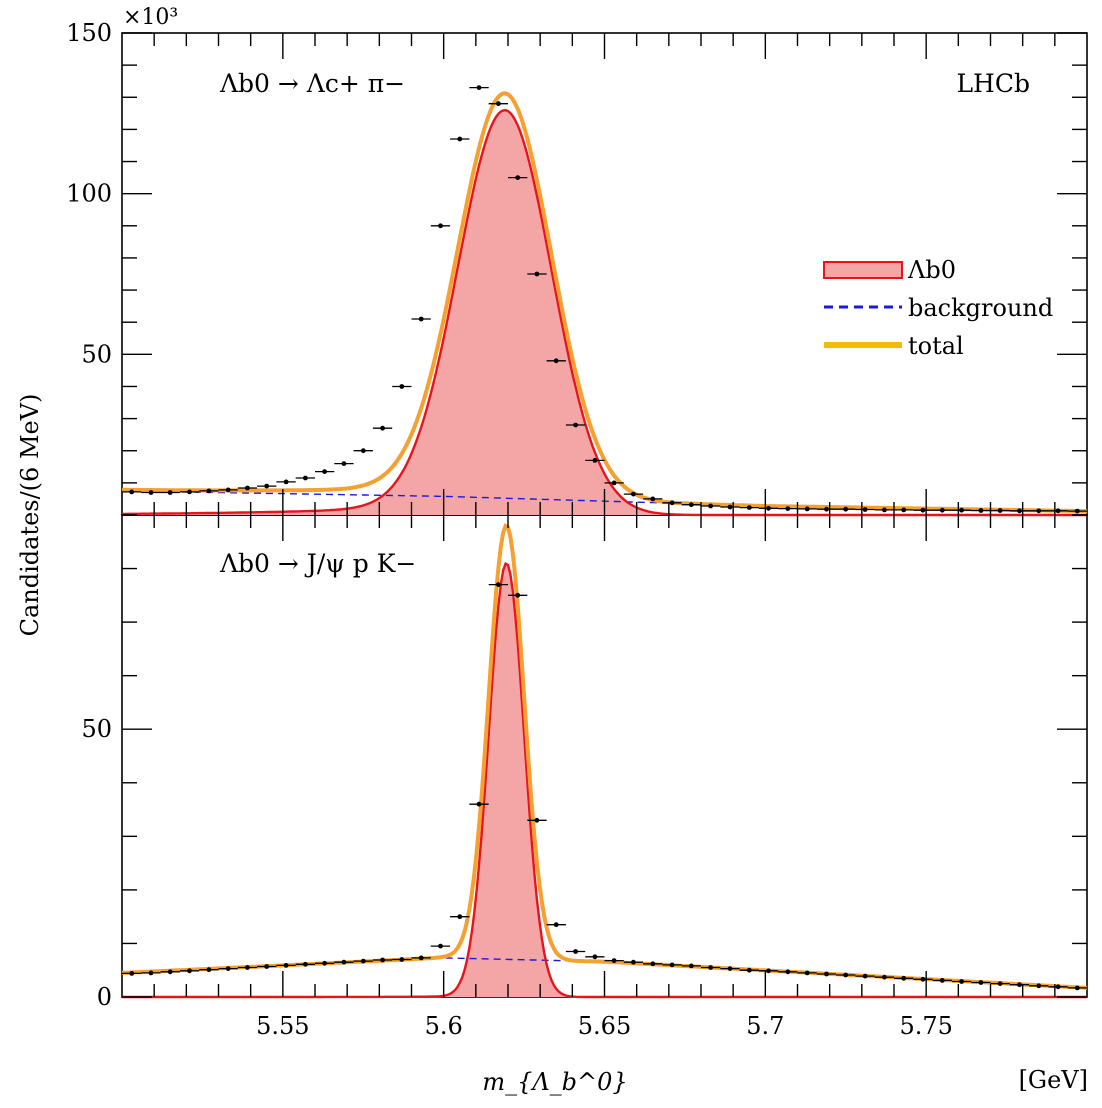 This screenshot has width=1102, height=1108. What do you see at coordinates (765, 1026) in the screenshot?
I see `x-tick-label: 5.7` at bounding box center [765, 1026].